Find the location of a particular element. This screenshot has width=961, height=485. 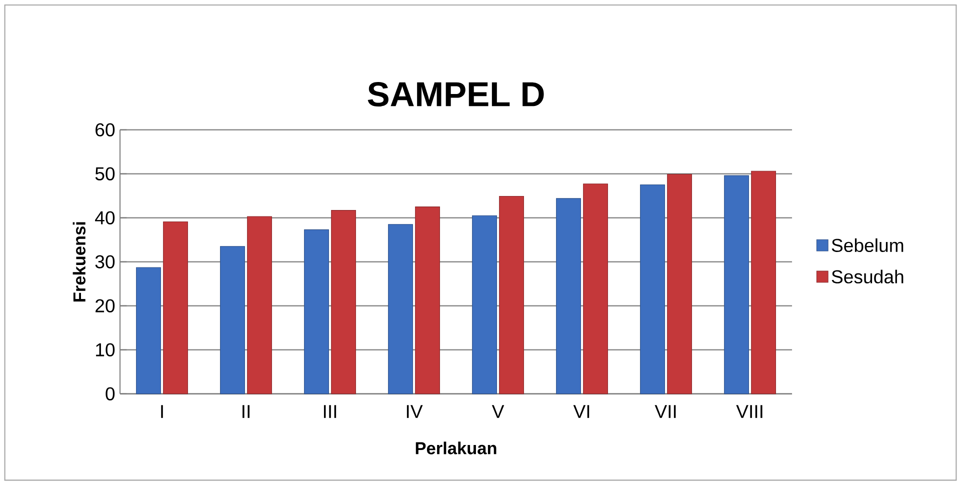

y-tick-label: 20 is located at coordinates (105, 305).